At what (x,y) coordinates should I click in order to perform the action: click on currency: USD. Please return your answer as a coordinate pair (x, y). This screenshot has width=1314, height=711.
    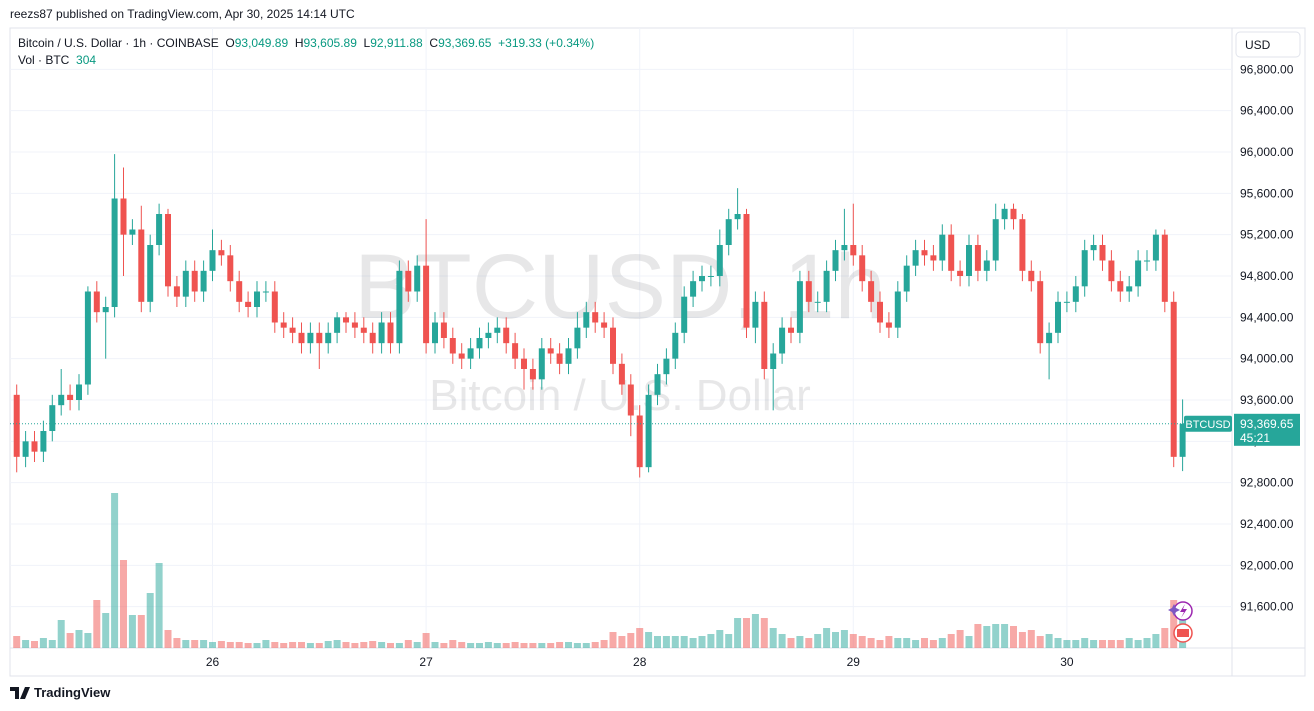
    Looking at the image, I should click on (1258, 45).